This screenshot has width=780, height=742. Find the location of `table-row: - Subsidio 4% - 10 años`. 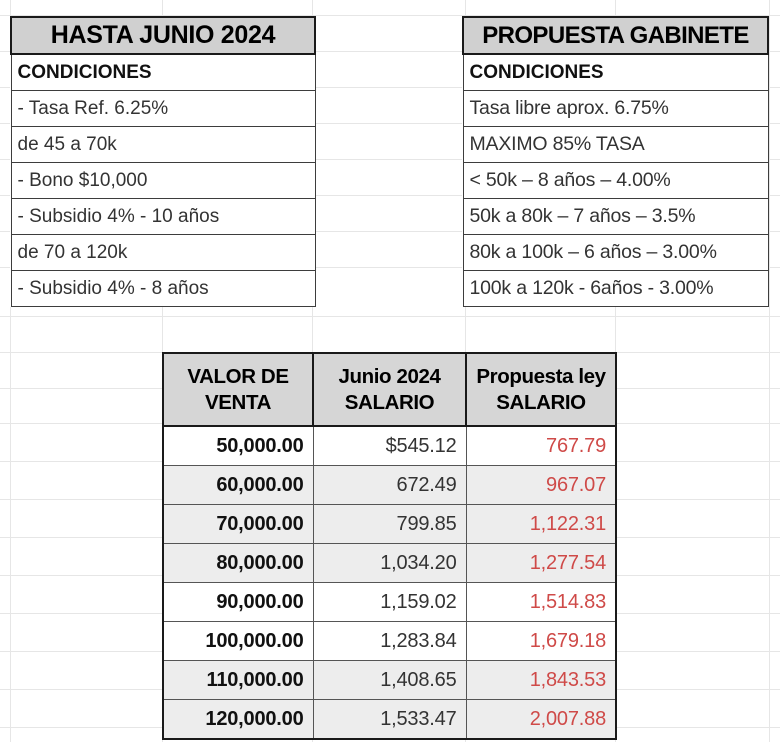

table-row: - Subsidio 4% - 10 años is located at coordinates (163, 216).